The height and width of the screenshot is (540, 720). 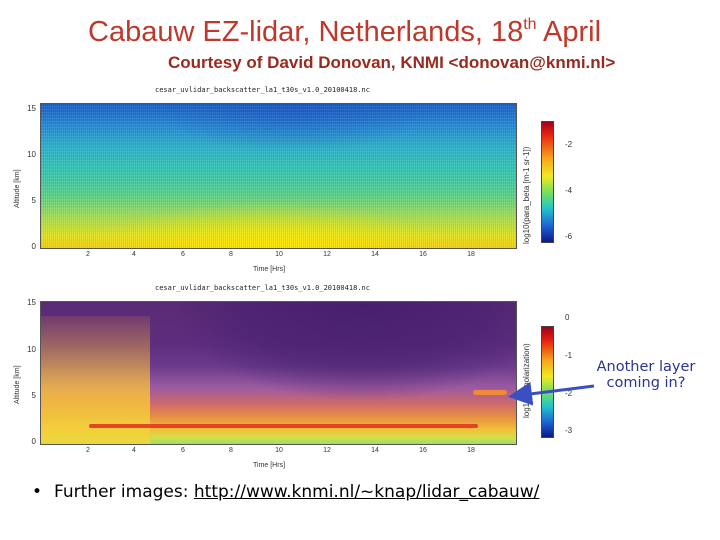 I want to click on bottom-ytick-15: 15, so click(x=31, y=302).